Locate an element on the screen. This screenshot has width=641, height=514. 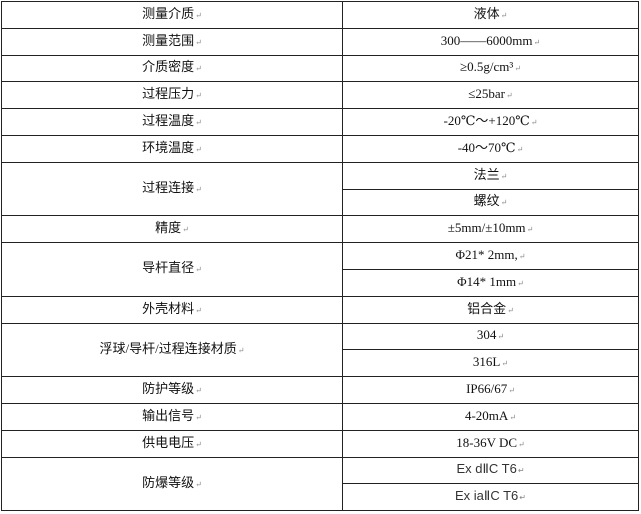
table-row: 过程压力 ≤25bar is located at coordinates (320, 95).